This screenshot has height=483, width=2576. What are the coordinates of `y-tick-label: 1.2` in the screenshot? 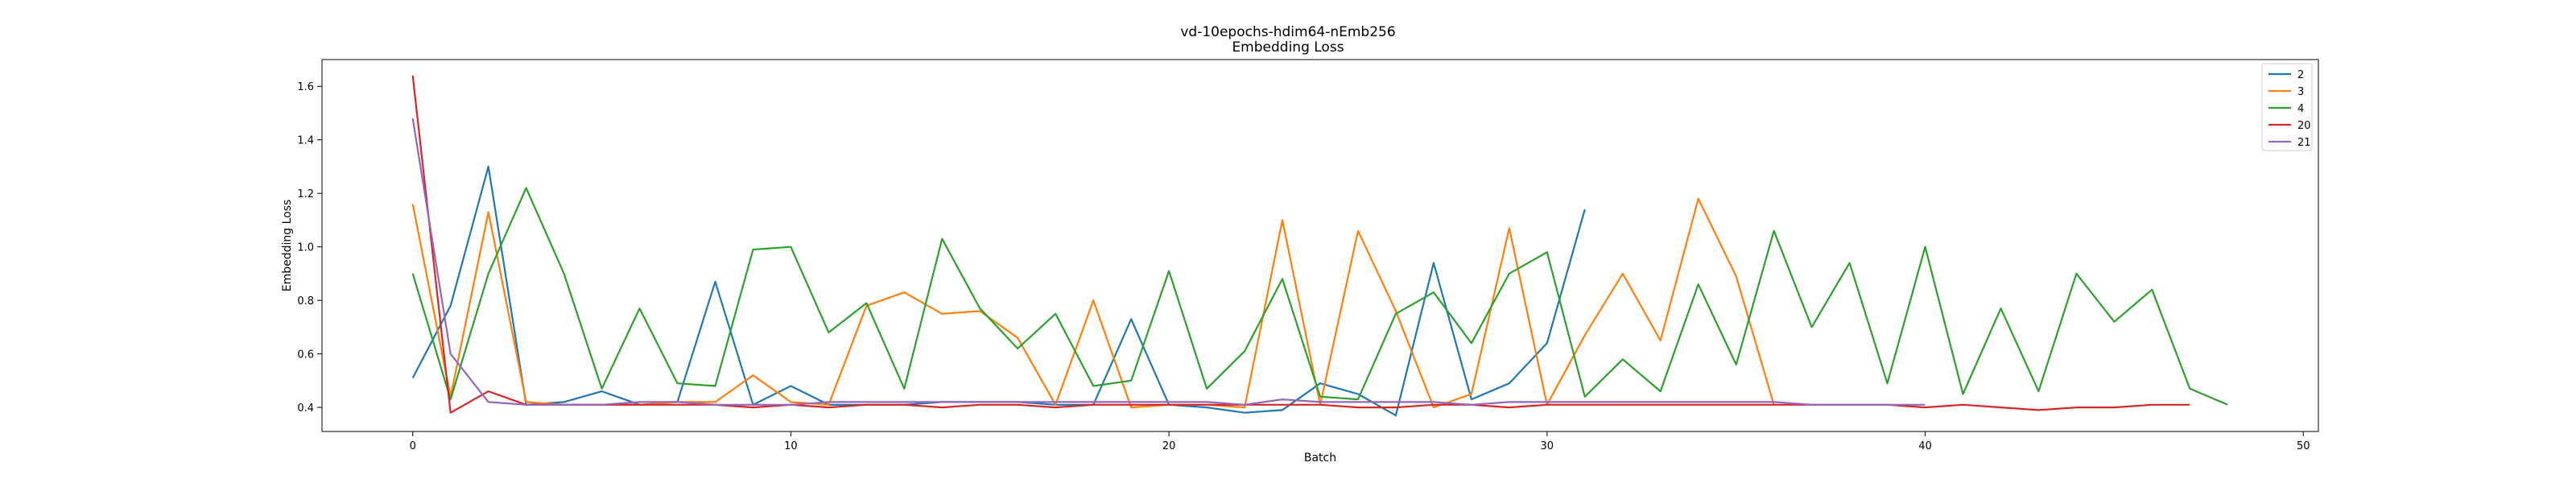 It's located at (305, 194).